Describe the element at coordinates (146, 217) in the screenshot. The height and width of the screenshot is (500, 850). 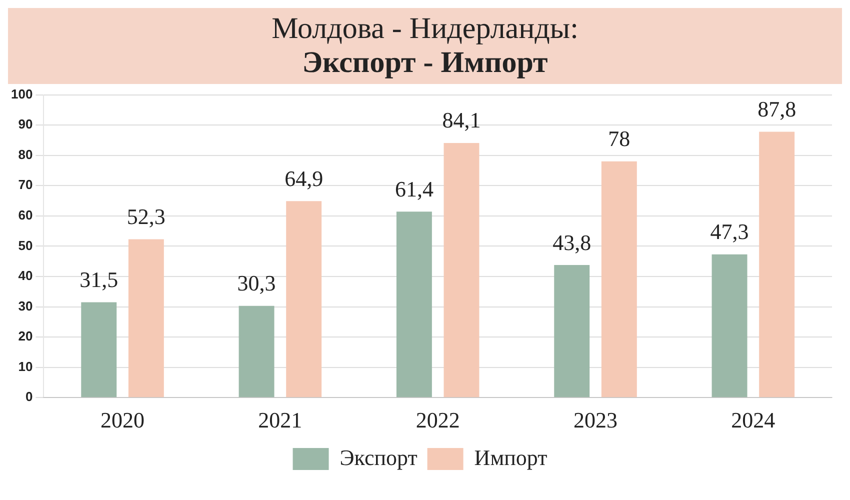
I see `data-label: 52,3` at that location.